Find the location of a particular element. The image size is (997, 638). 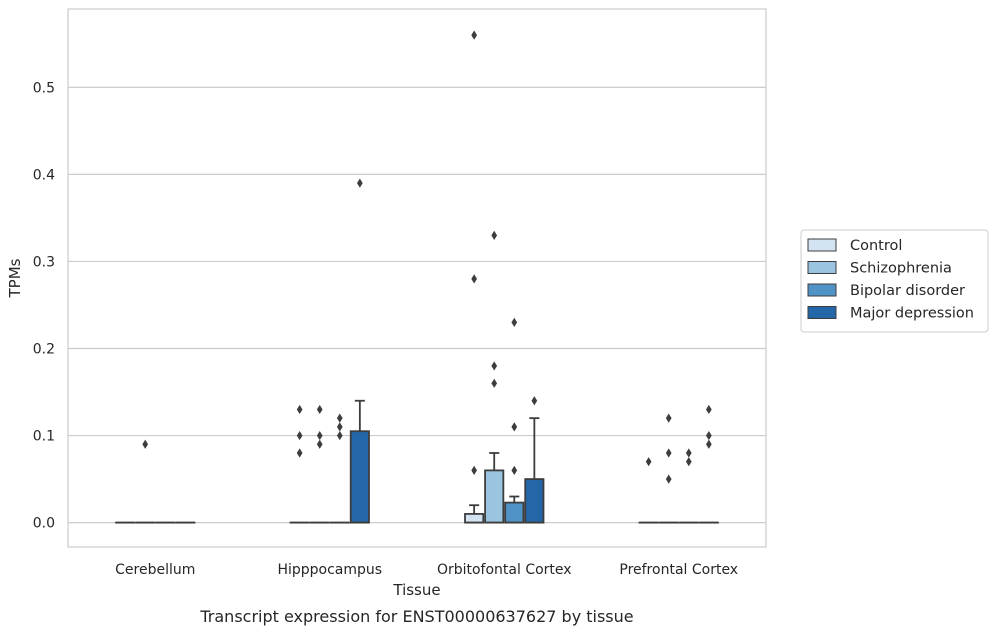

legend-label: Schizophrenia is located at coordinates (901, 269).